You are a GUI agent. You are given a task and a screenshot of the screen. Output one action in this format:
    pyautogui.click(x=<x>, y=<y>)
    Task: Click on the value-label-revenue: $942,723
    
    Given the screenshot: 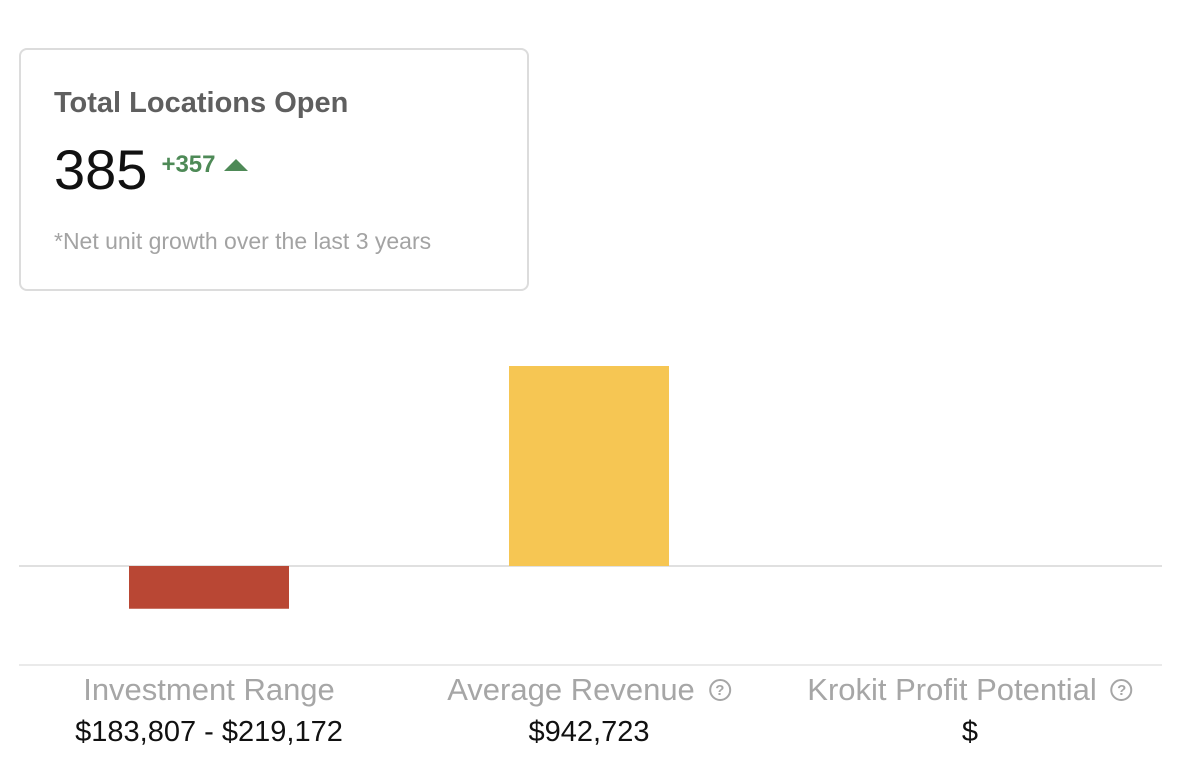 What is the action you would take?
    pyautogui.click(x=589, y=732)
    